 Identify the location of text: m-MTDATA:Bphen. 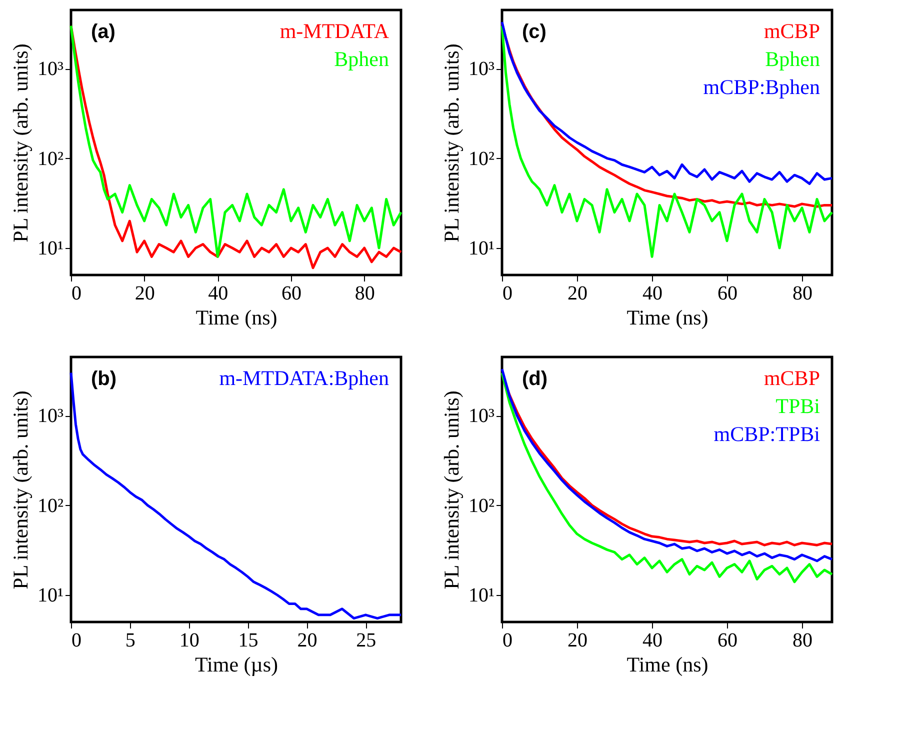
(304, 378).